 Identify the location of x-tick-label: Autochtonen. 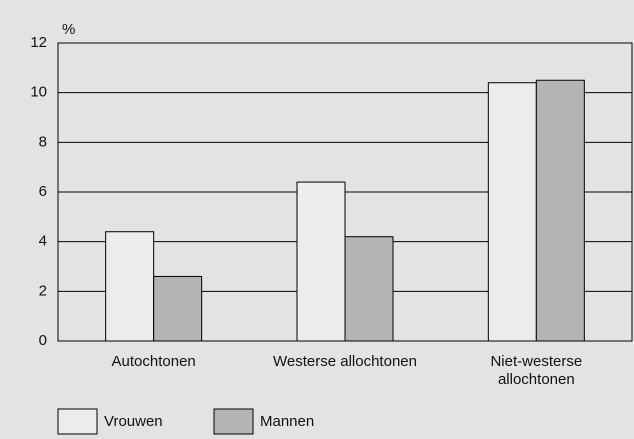
(153, 361).